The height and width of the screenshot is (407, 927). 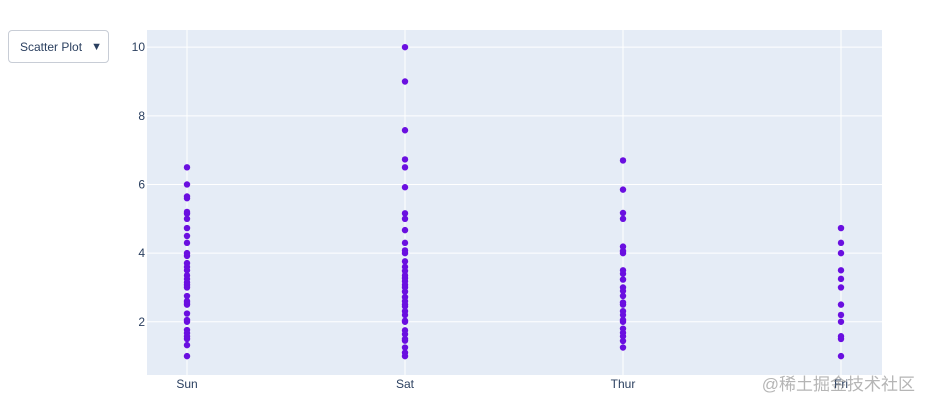 I want to click on y-tick-label: 8, so click(x=141, y=116).